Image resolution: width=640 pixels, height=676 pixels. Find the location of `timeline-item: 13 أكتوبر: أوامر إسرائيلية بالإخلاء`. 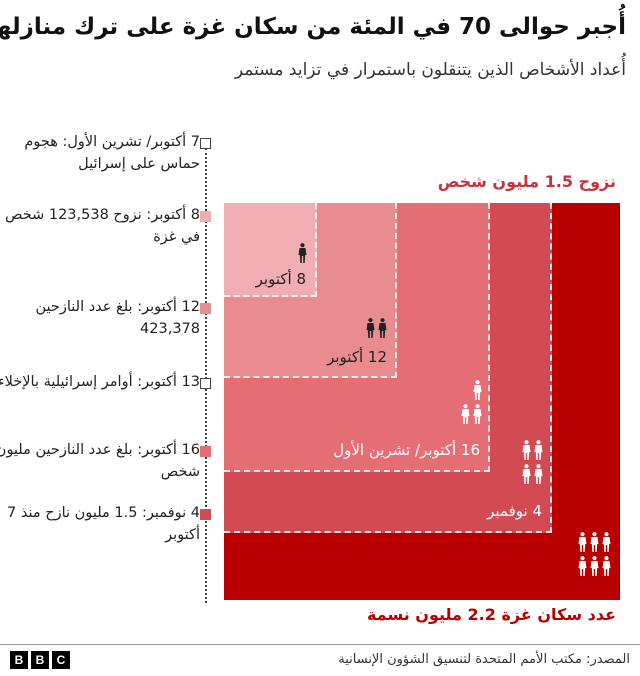

timeline-item: 13 أكتوبر: أوامر إسرائيلية بالإخلاء is located at coordinates (100, 382).